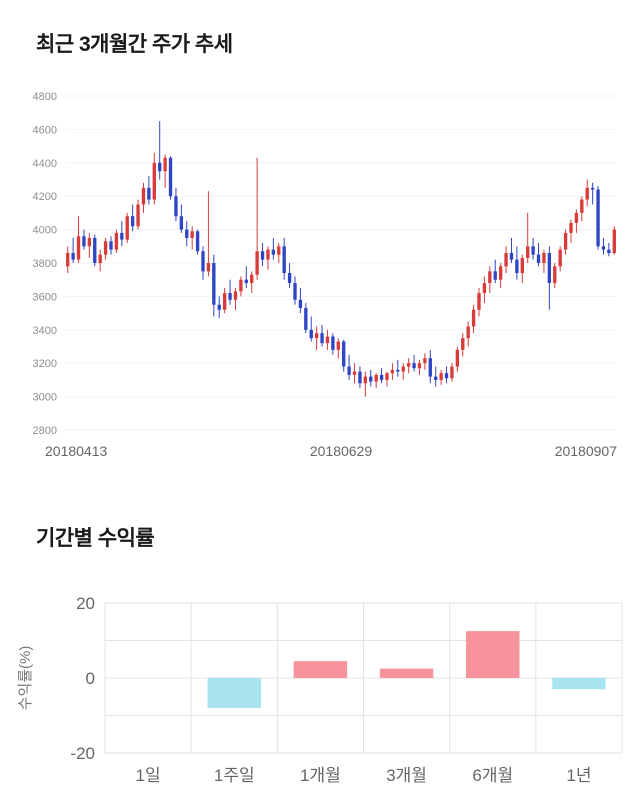  What do you see at coordinates (76, 451) in the screenshot?
I see `svg-text: 20180413` at bounding box center [76, 451].